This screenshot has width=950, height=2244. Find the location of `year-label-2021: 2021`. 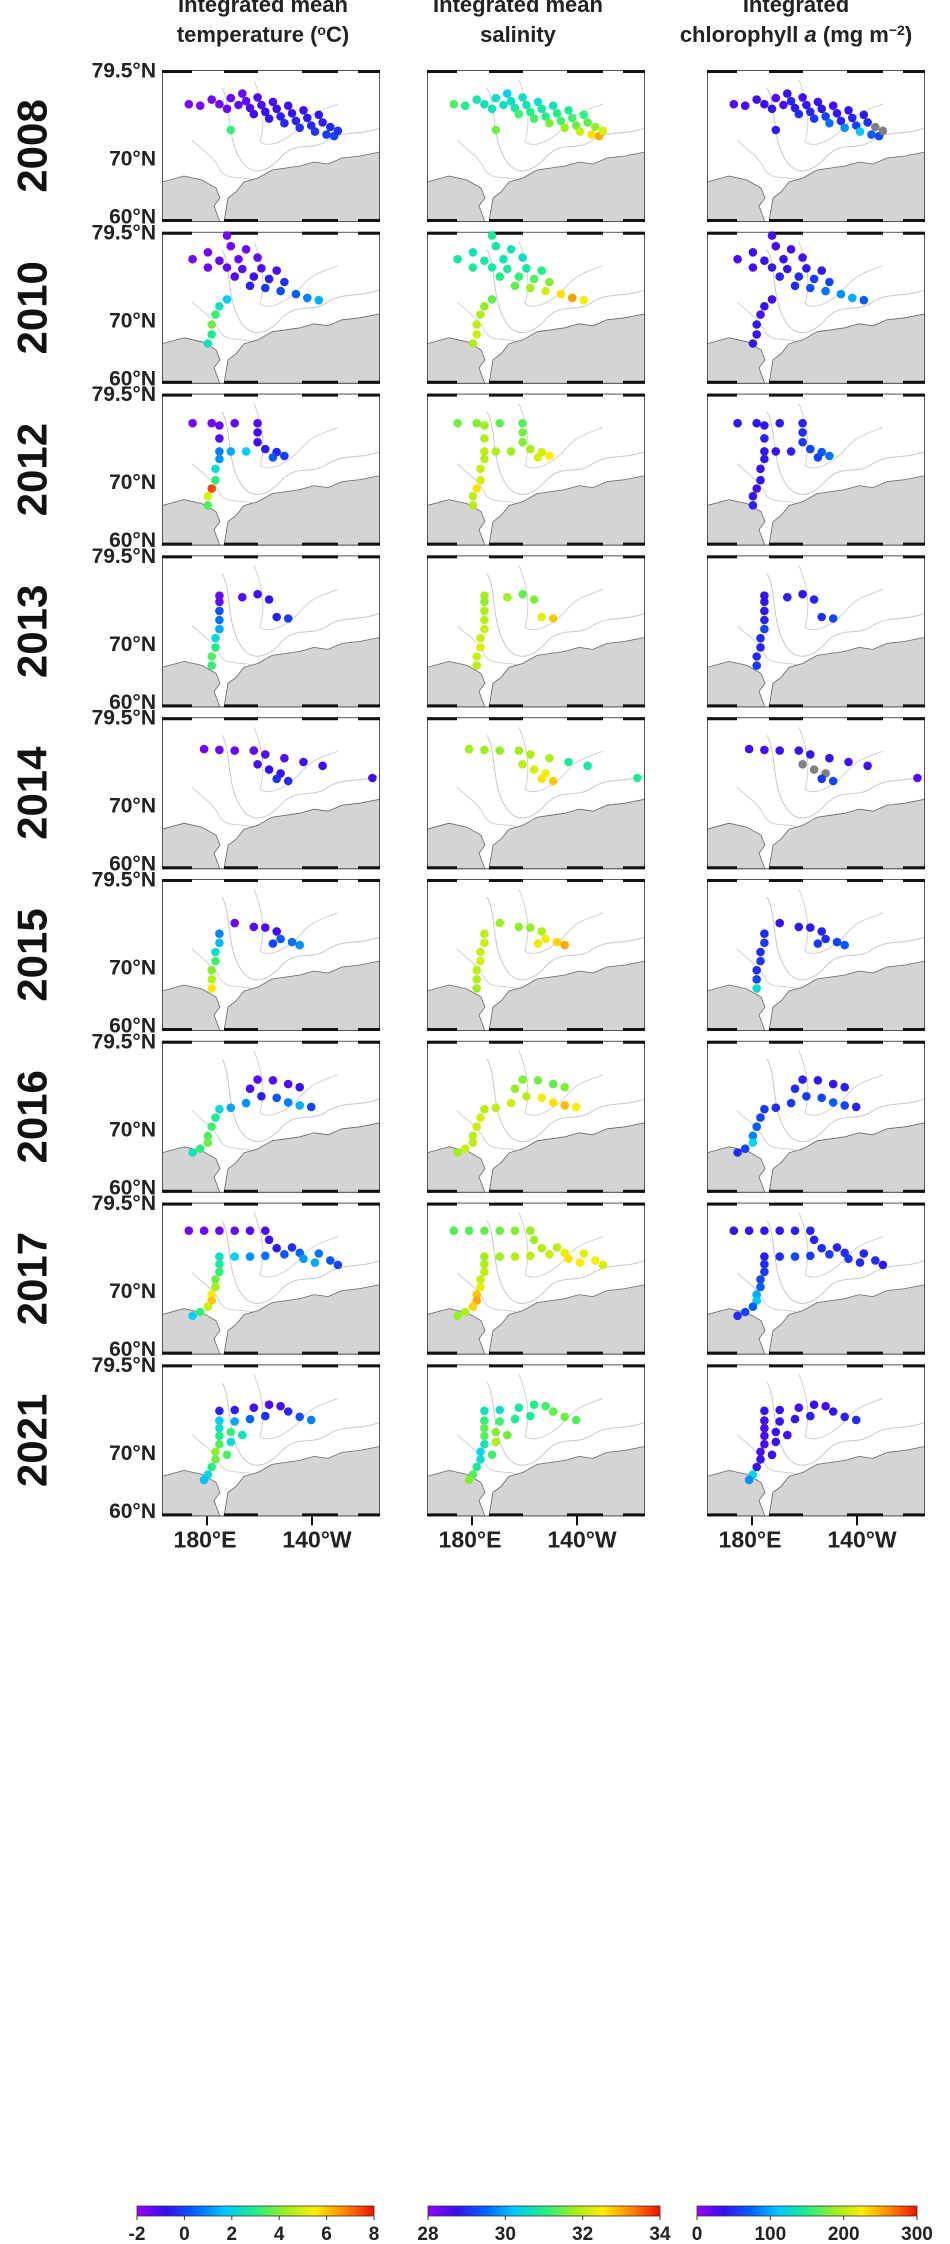

year-label-2021: 2021 is located at coordinates (32, 1440).